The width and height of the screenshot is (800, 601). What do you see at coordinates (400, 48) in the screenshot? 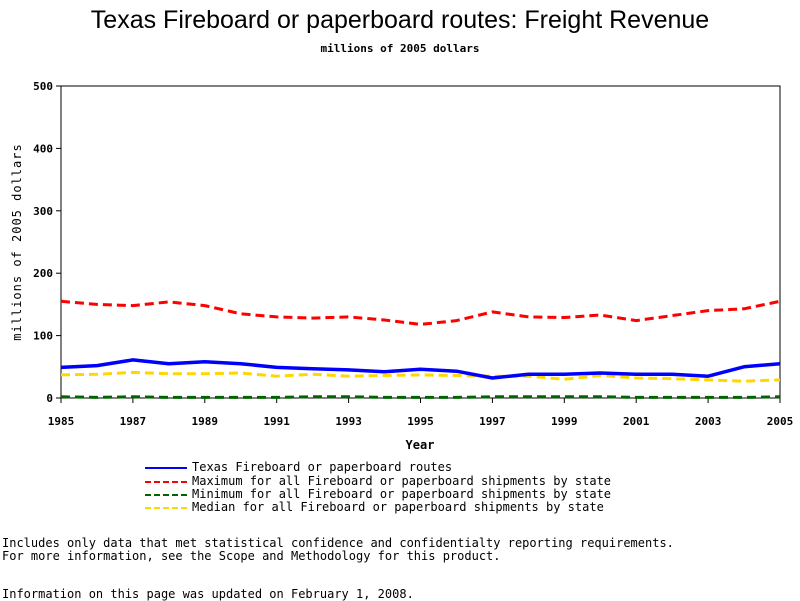
I see `chart-subtitle: millions of 2005 dollars` at bounding box center [400, 48].